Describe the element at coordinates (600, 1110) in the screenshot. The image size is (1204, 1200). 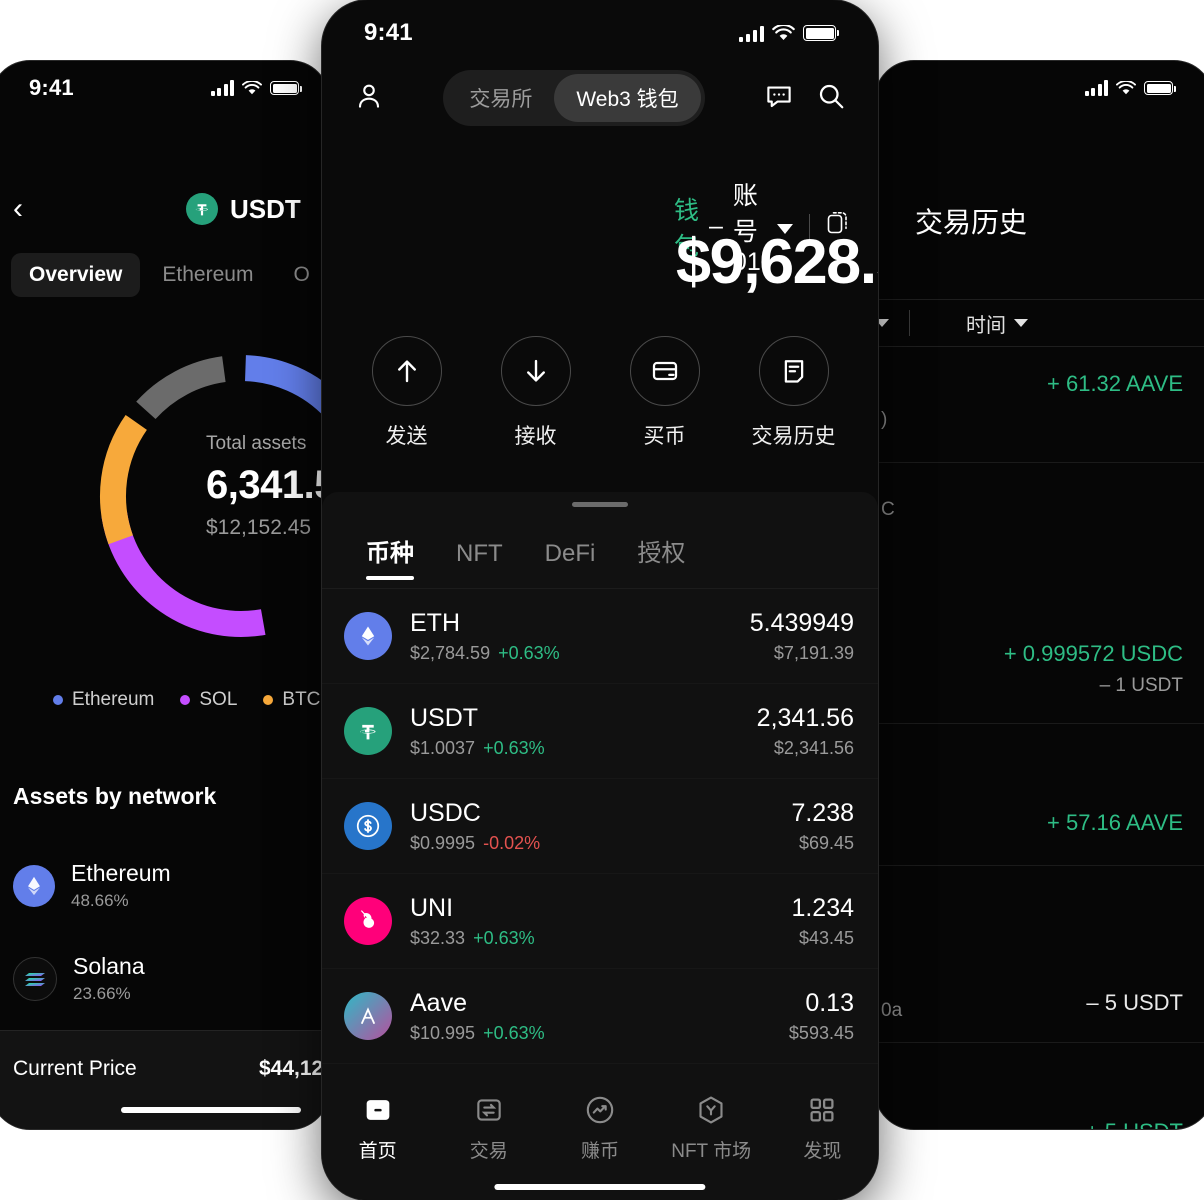
I see `earn-chart-icon` at that location.